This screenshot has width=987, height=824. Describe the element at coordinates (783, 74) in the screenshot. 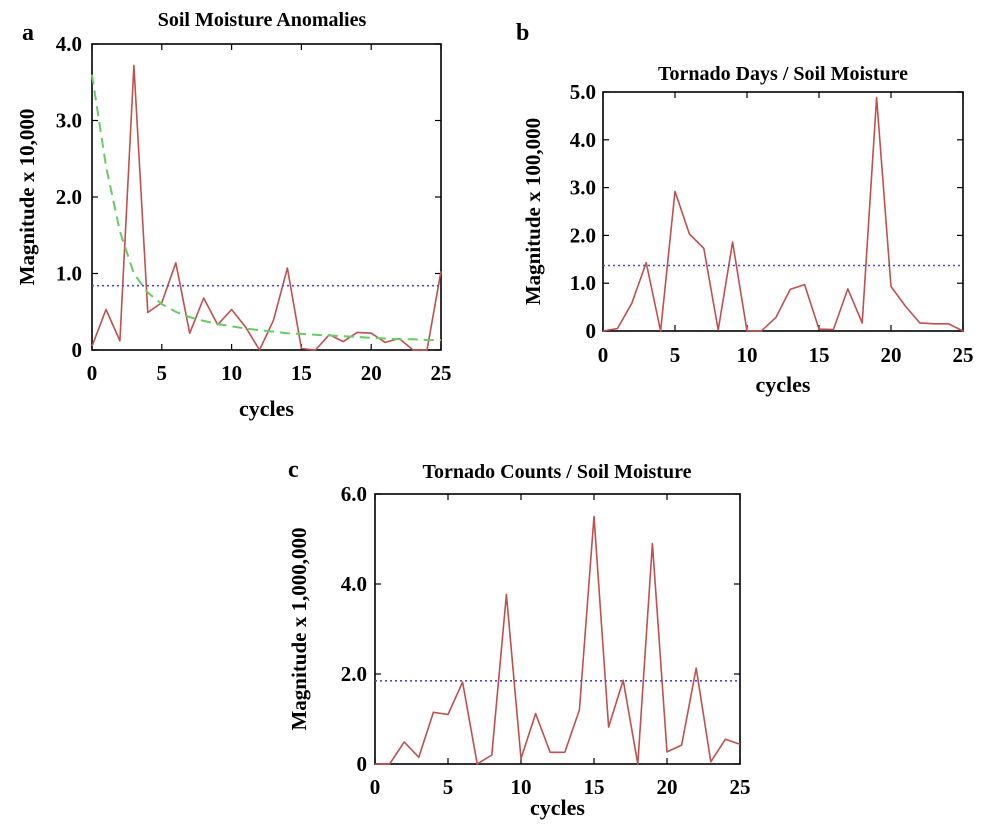

I see `chart-title: Tornado Days / Soil Moisture` at that location.